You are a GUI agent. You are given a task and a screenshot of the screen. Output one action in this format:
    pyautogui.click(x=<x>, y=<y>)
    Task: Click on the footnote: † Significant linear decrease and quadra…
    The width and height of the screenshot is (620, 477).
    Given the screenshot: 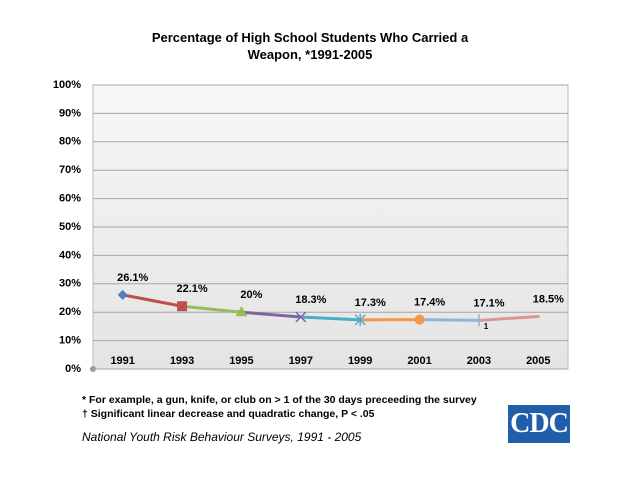 What is the action you would take?
    pyautogui.click(x=228, y=414)
    